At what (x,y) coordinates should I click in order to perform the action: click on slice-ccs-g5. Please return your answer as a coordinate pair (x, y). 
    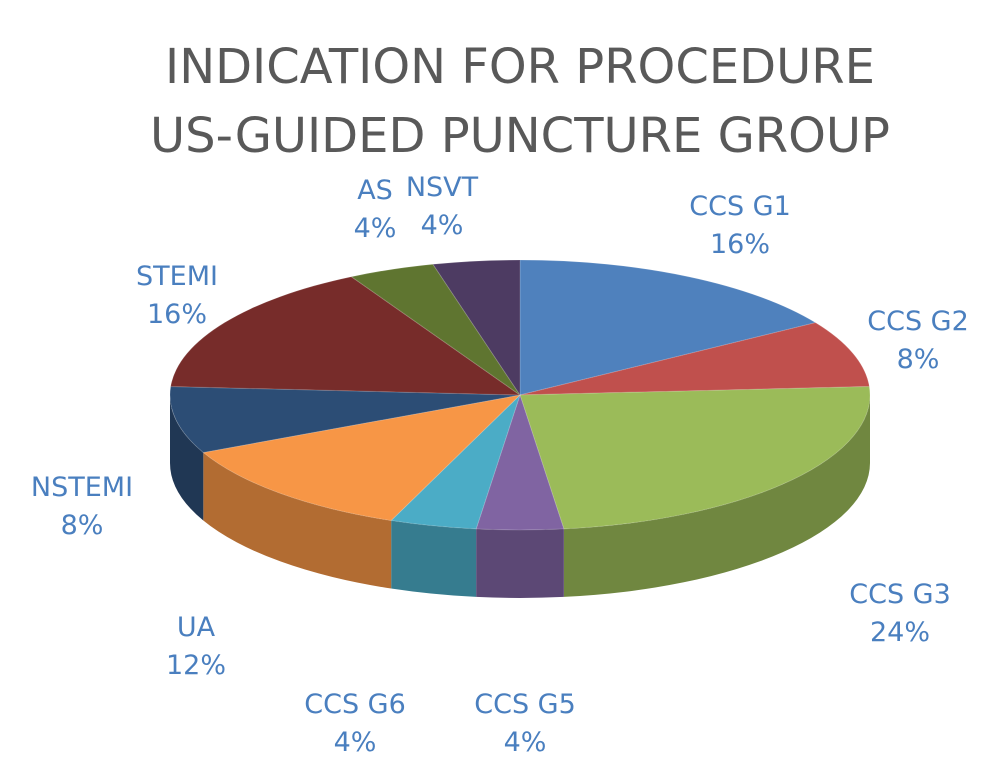
    Looking at the image, I should click on (520, 462).